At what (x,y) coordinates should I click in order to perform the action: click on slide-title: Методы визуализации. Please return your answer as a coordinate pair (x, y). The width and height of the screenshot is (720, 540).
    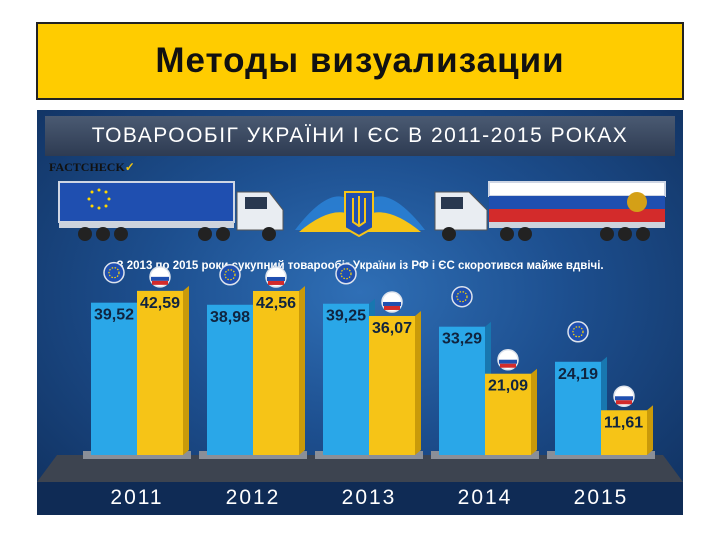
    Looking at the image, I should click on (360, 60).